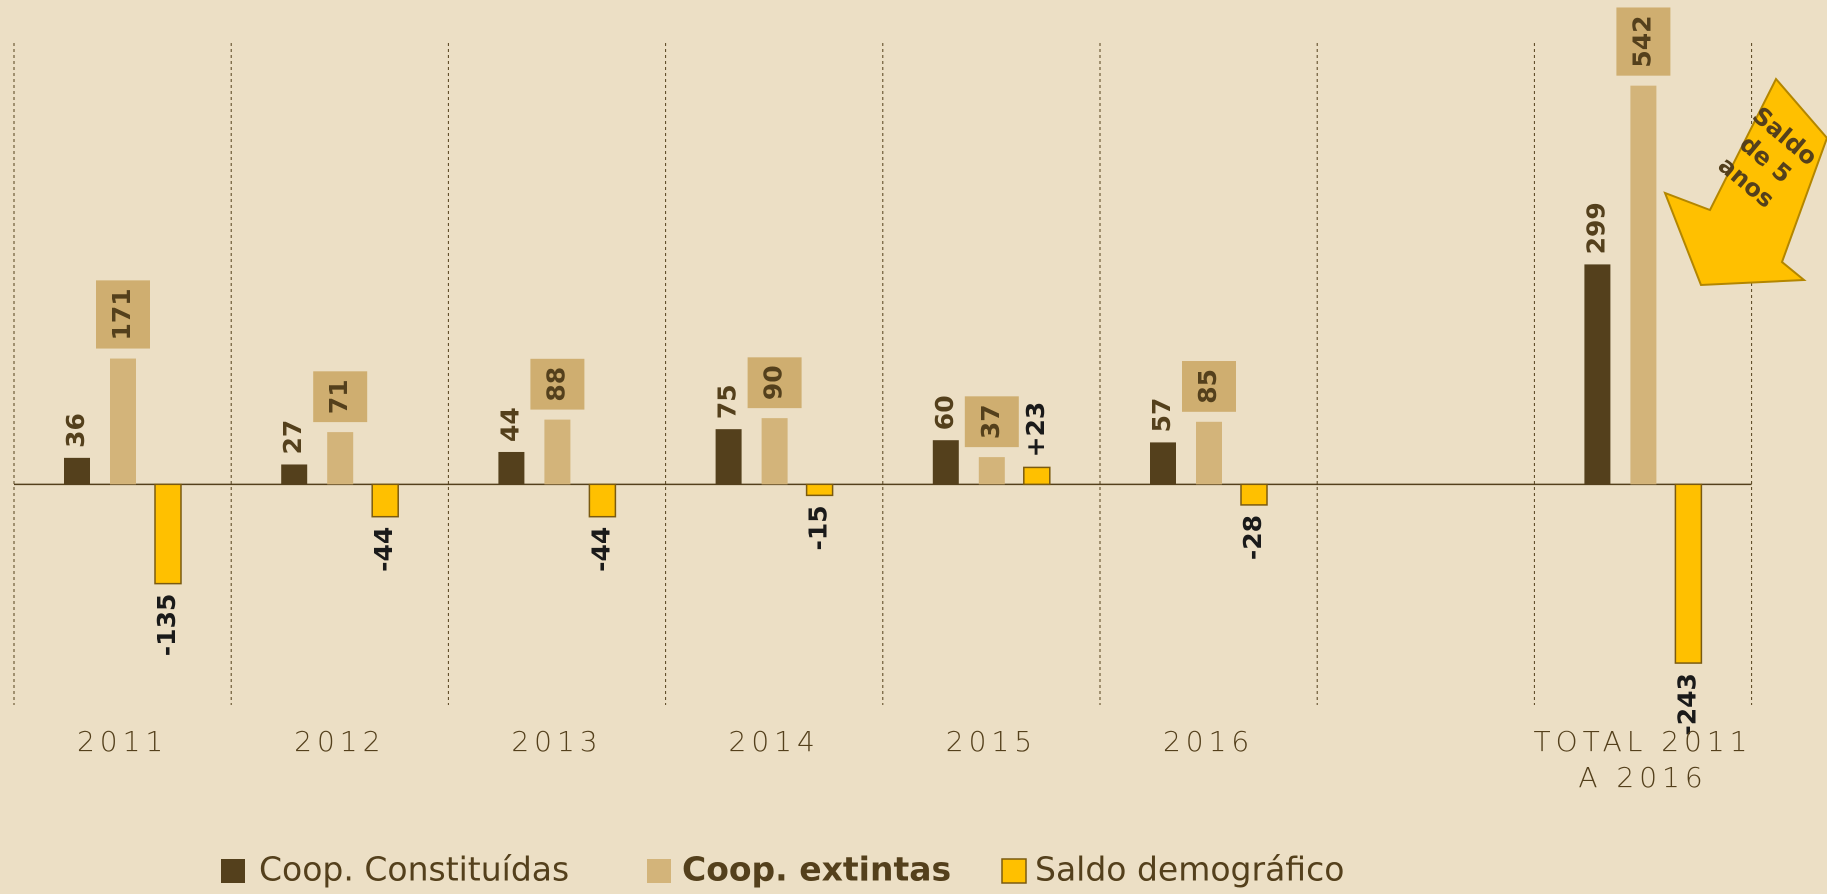 This screenshot has width=1827, height=894. I want to click on value-label: 75, so click(727, 401).